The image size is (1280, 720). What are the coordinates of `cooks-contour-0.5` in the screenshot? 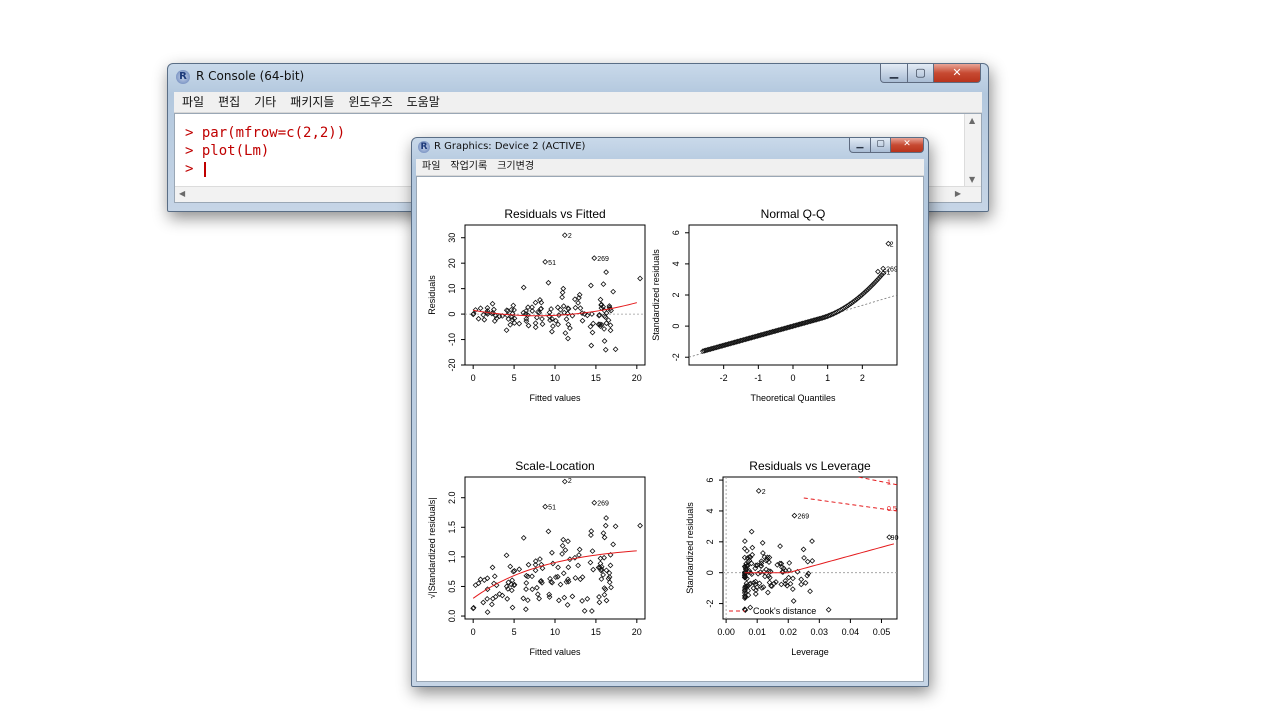 It's located at (850, 504).